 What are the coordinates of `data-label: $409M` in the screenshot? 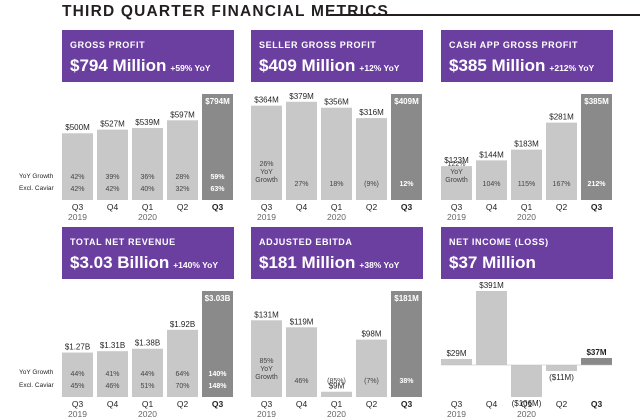 It's located at (406, 101).